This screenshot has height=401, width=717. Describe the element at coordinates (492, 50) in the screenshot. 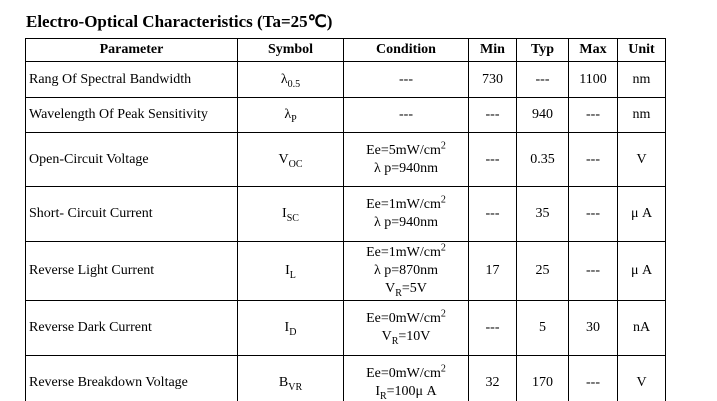

I see `header-cell: Min` at that location.